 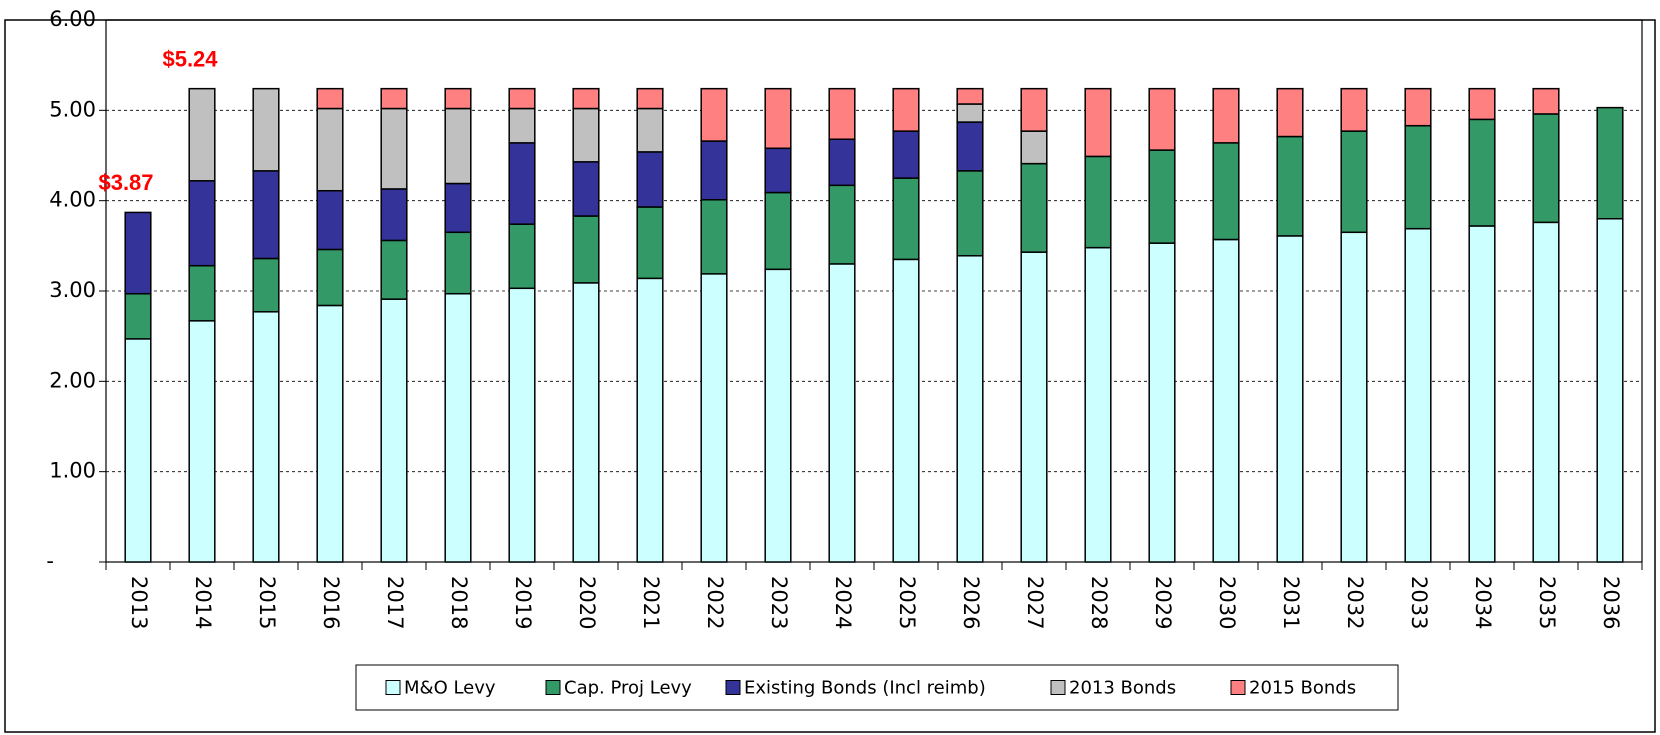 What do you see at coordinates (72, 109) in the screenshot?
I see `y-tick-label: 5.00` at bounding box center [72, 109].